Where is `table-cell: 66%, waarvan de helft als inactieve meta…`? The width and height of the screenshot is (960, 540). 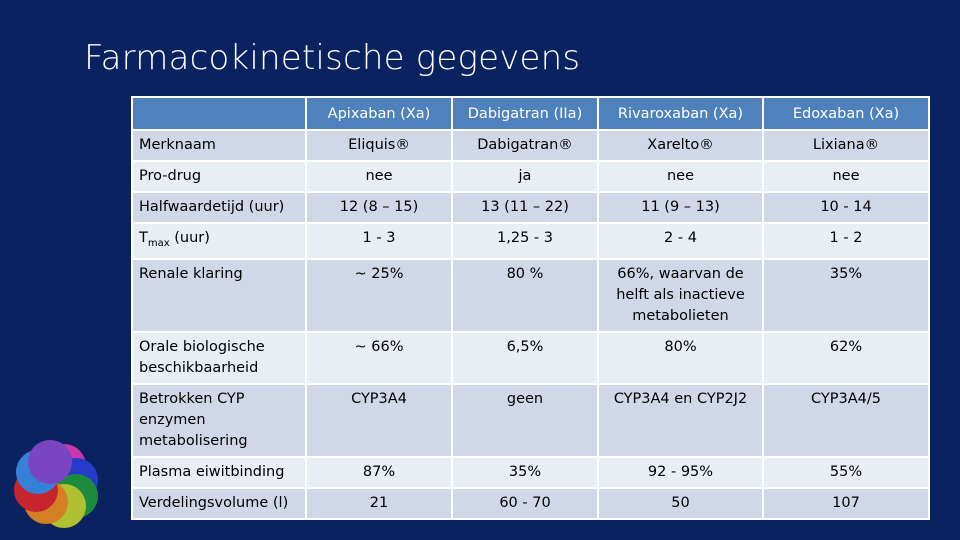 table-cell: 66%, waarvan de helft als inactieve meta… is located at coordinates (680, 295).